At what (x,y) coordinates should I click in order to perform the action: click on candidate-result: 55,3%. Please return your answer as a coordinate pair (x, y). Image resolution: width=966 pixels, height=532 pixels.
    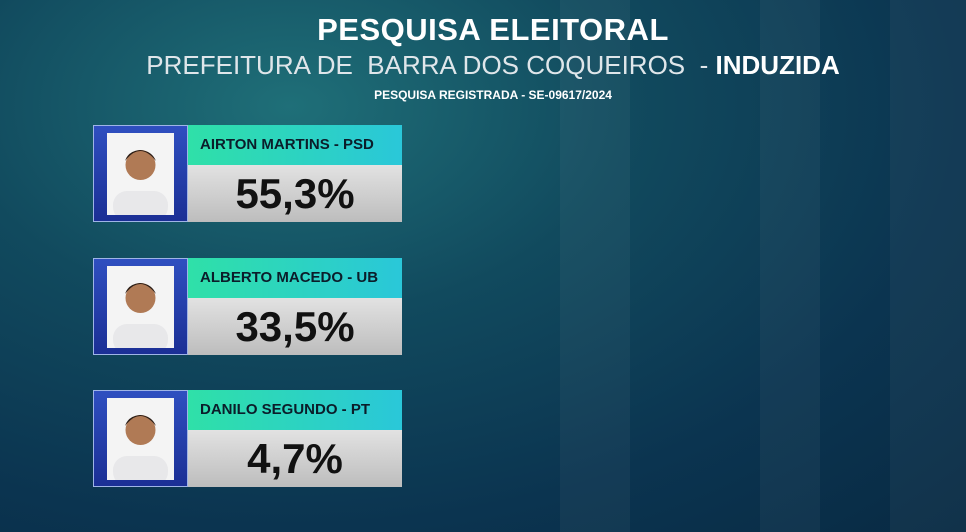
    Looking at the image, I should click on (295, 193).